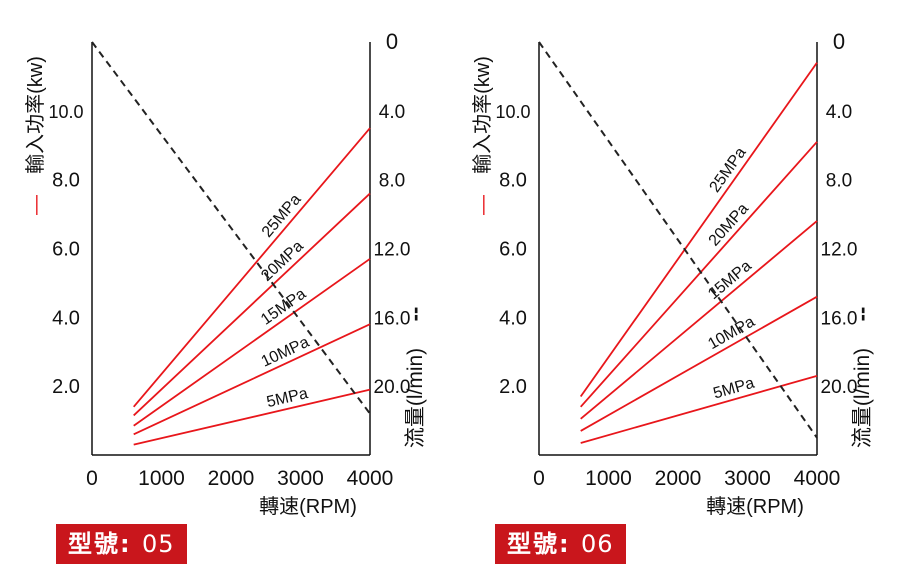 This screenshot has width=899, height=582. I want to click on power-line-25mpa, so click(252, 267).